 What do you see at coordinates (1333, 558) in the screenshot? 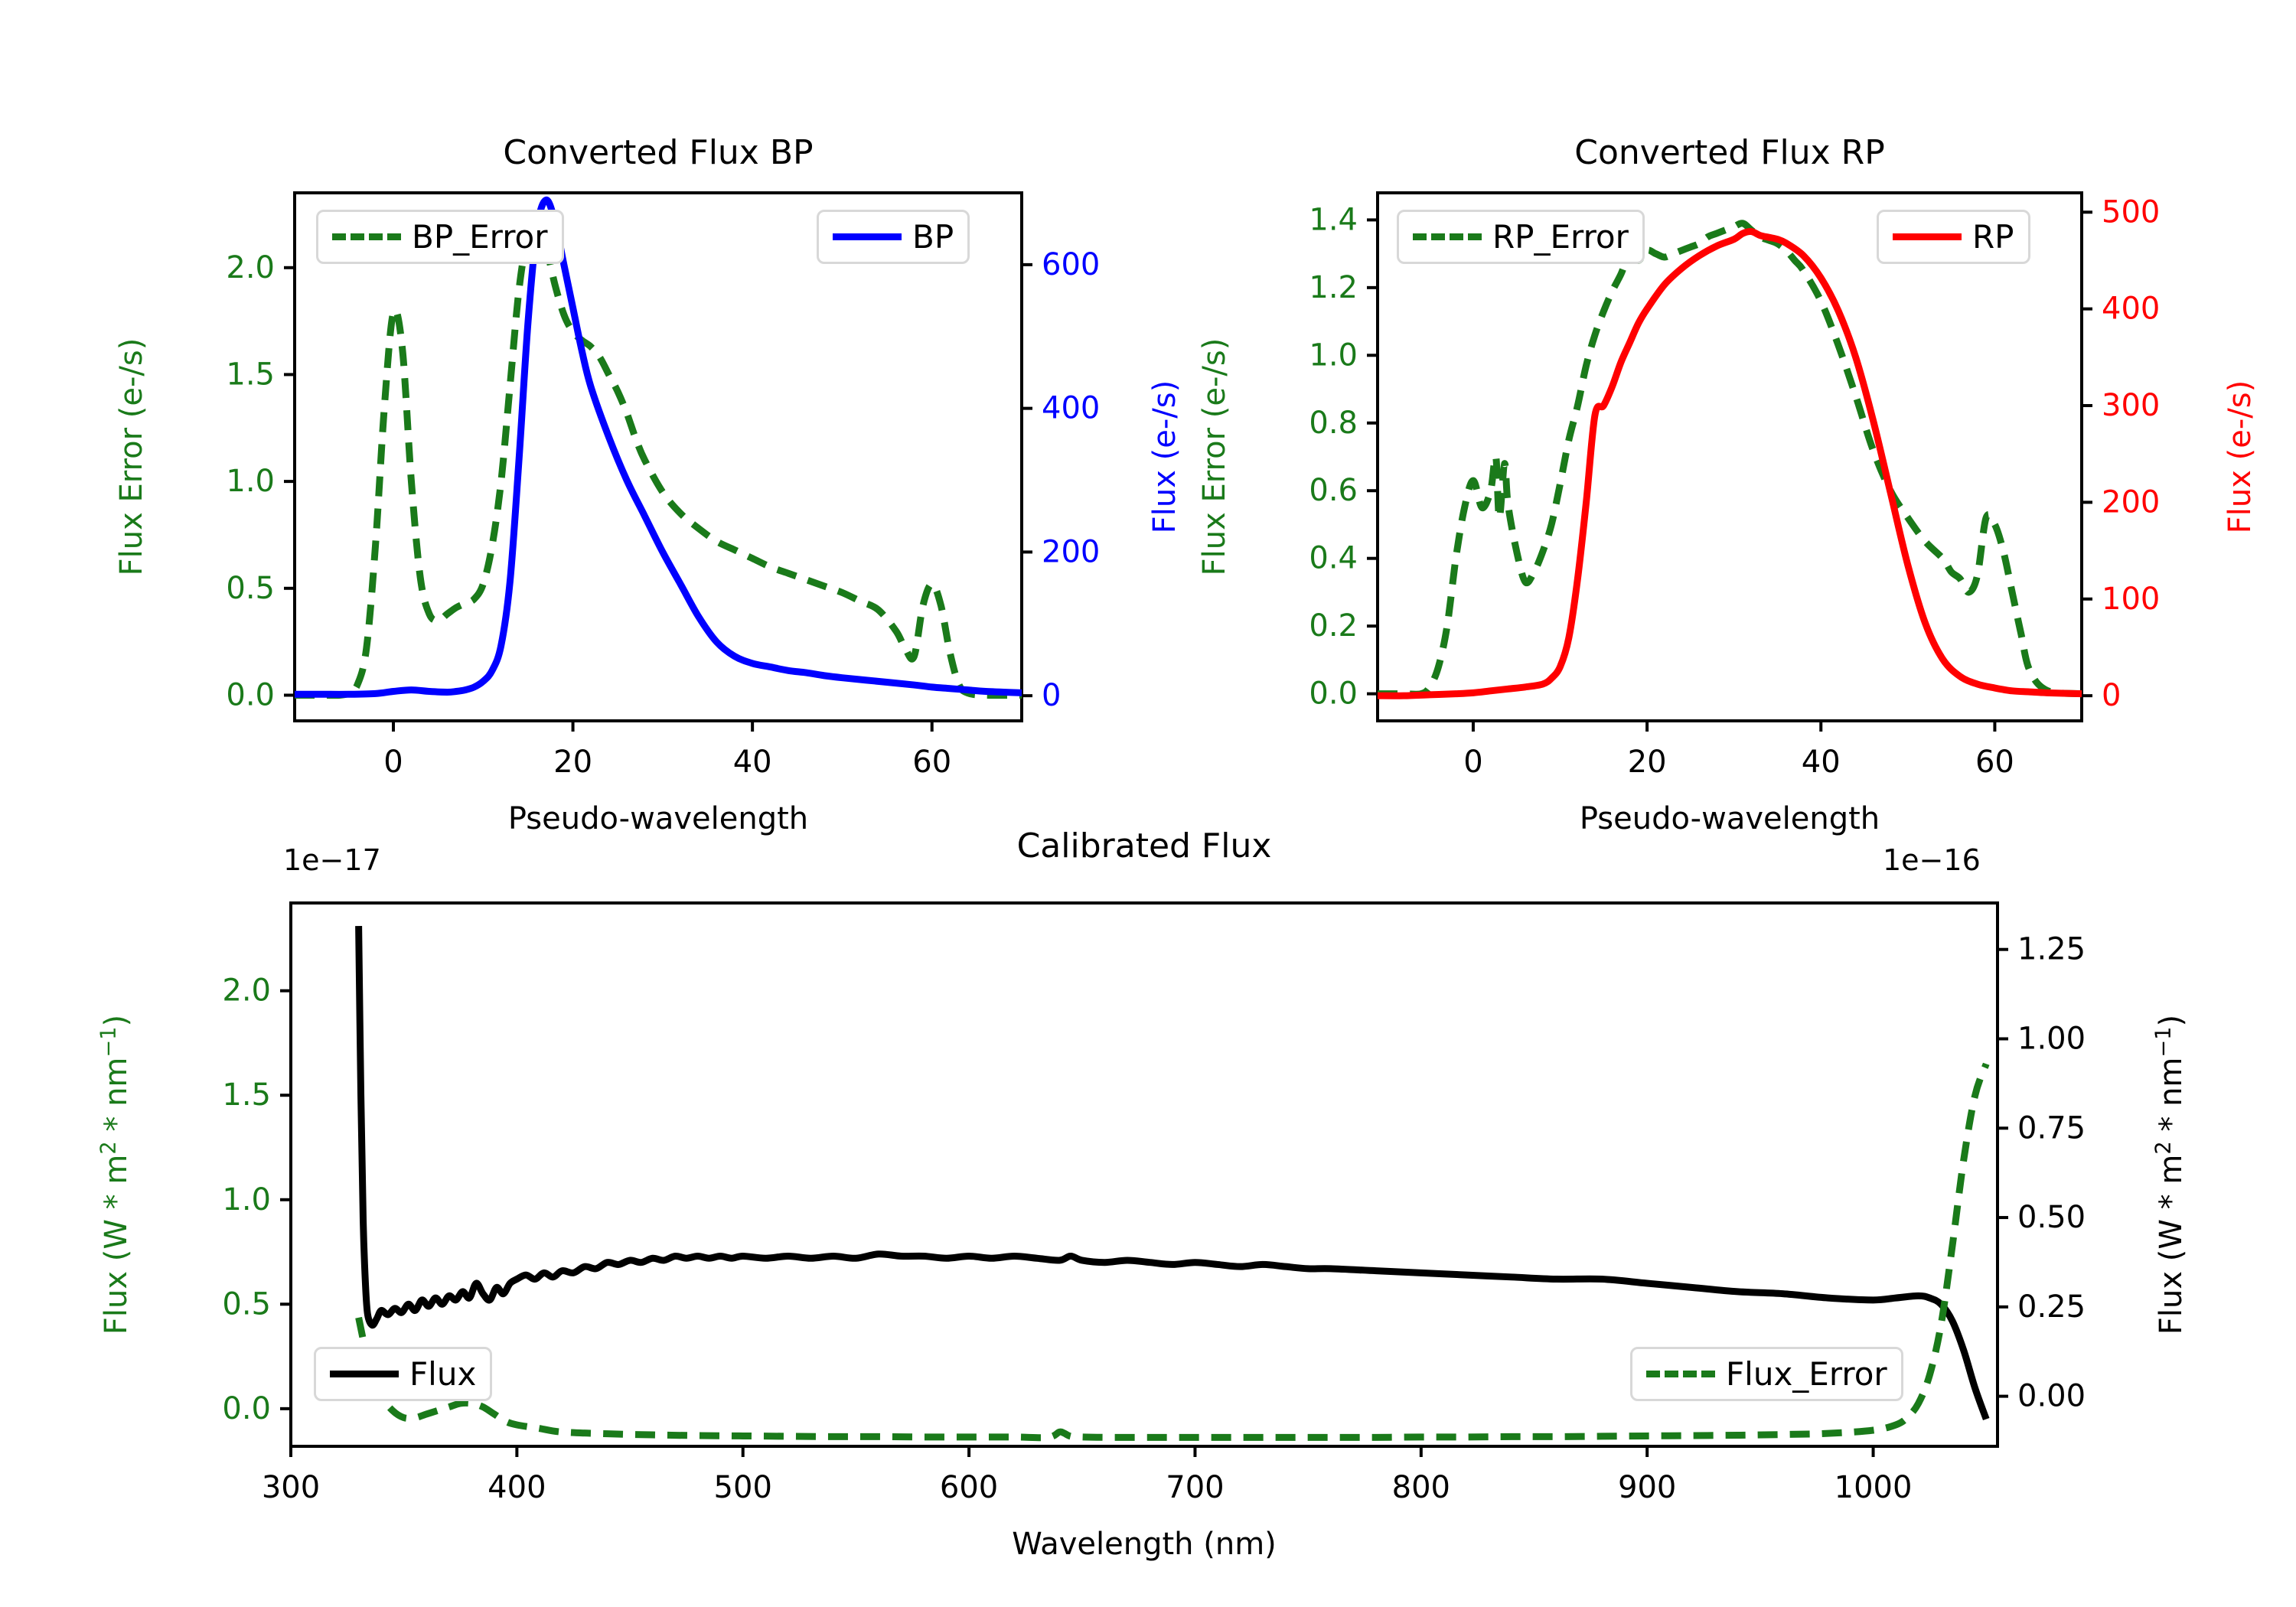
I see `svg-text: 0.4` at bounding box center [1333, 558].